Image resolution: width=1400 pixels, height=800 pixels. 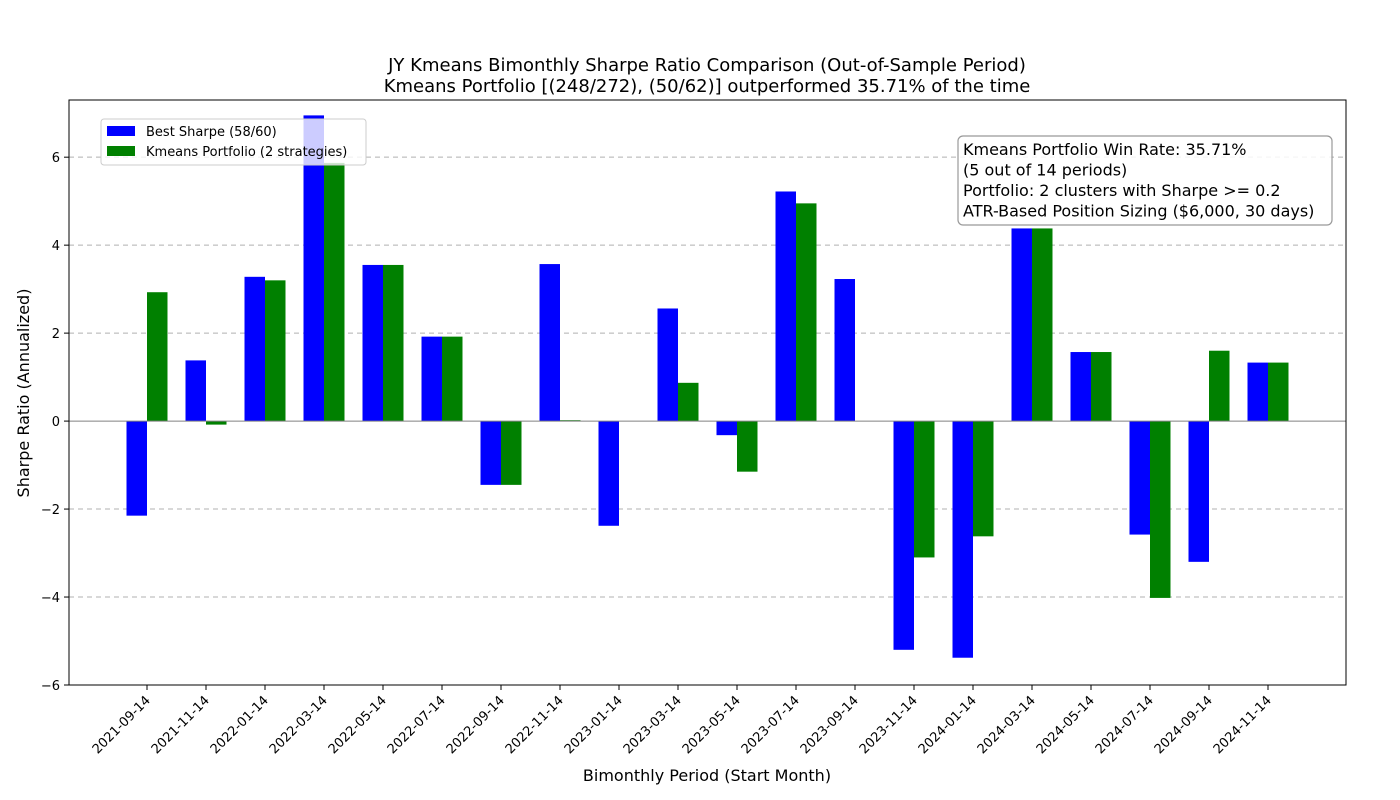 What do you see at coordinates (594, 725) in the screenshot?
I see `x-tick-label: 2023-01-14` at bounding box center [594, 725].